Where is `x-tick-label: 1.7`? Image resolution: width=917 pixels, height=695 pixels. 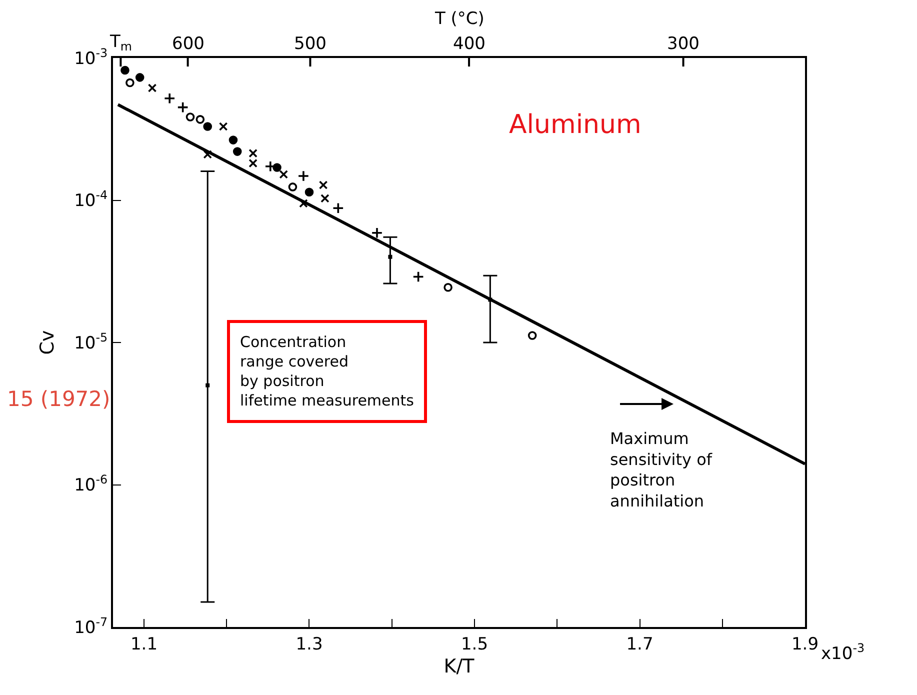
x-tick-label: 1.7 is located at coordinates (640, 644).